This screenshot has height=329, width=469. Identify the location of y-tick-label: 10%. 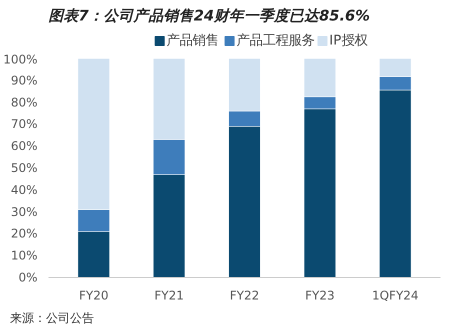
(24, 255).